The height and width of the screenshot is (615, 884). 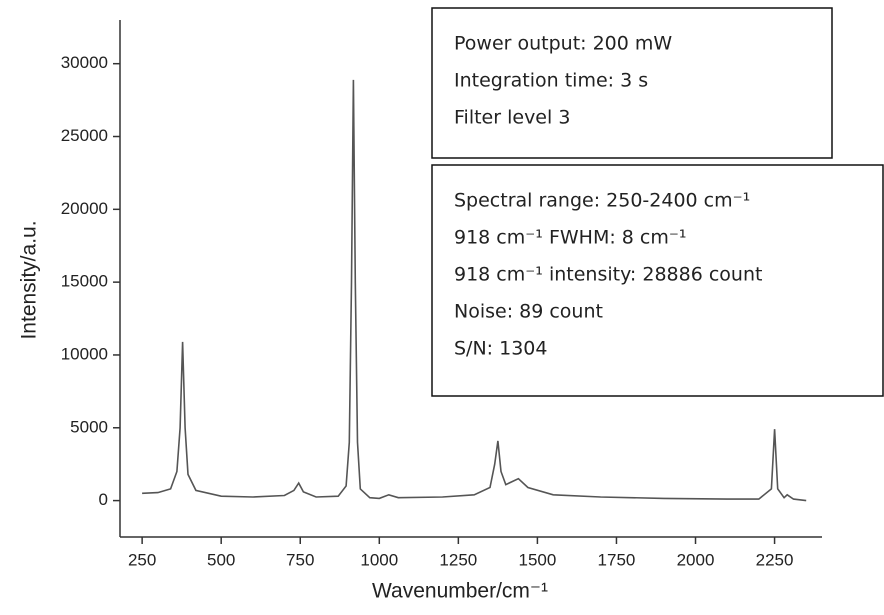 What do you see at coordinates (551, 81) in the screenshot?
I see `annotation-text: Integration time: 3 s` at bounding box center [551, 81].